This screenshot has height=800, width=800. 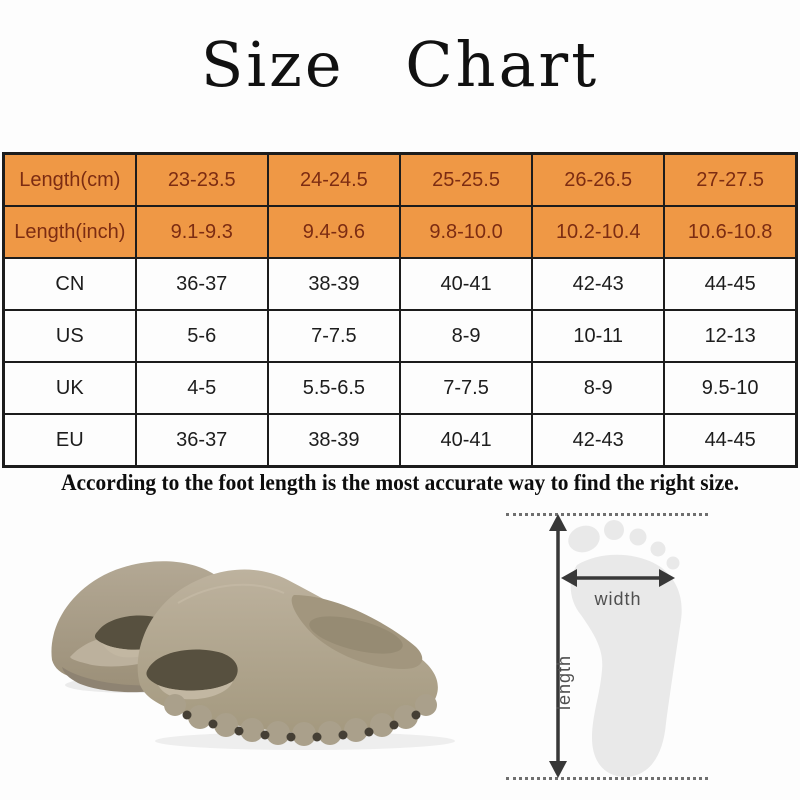 What do you see at coordinates (287, 657) in the screenshot?
I see `front-slipper` at bounding box center [287, 657].